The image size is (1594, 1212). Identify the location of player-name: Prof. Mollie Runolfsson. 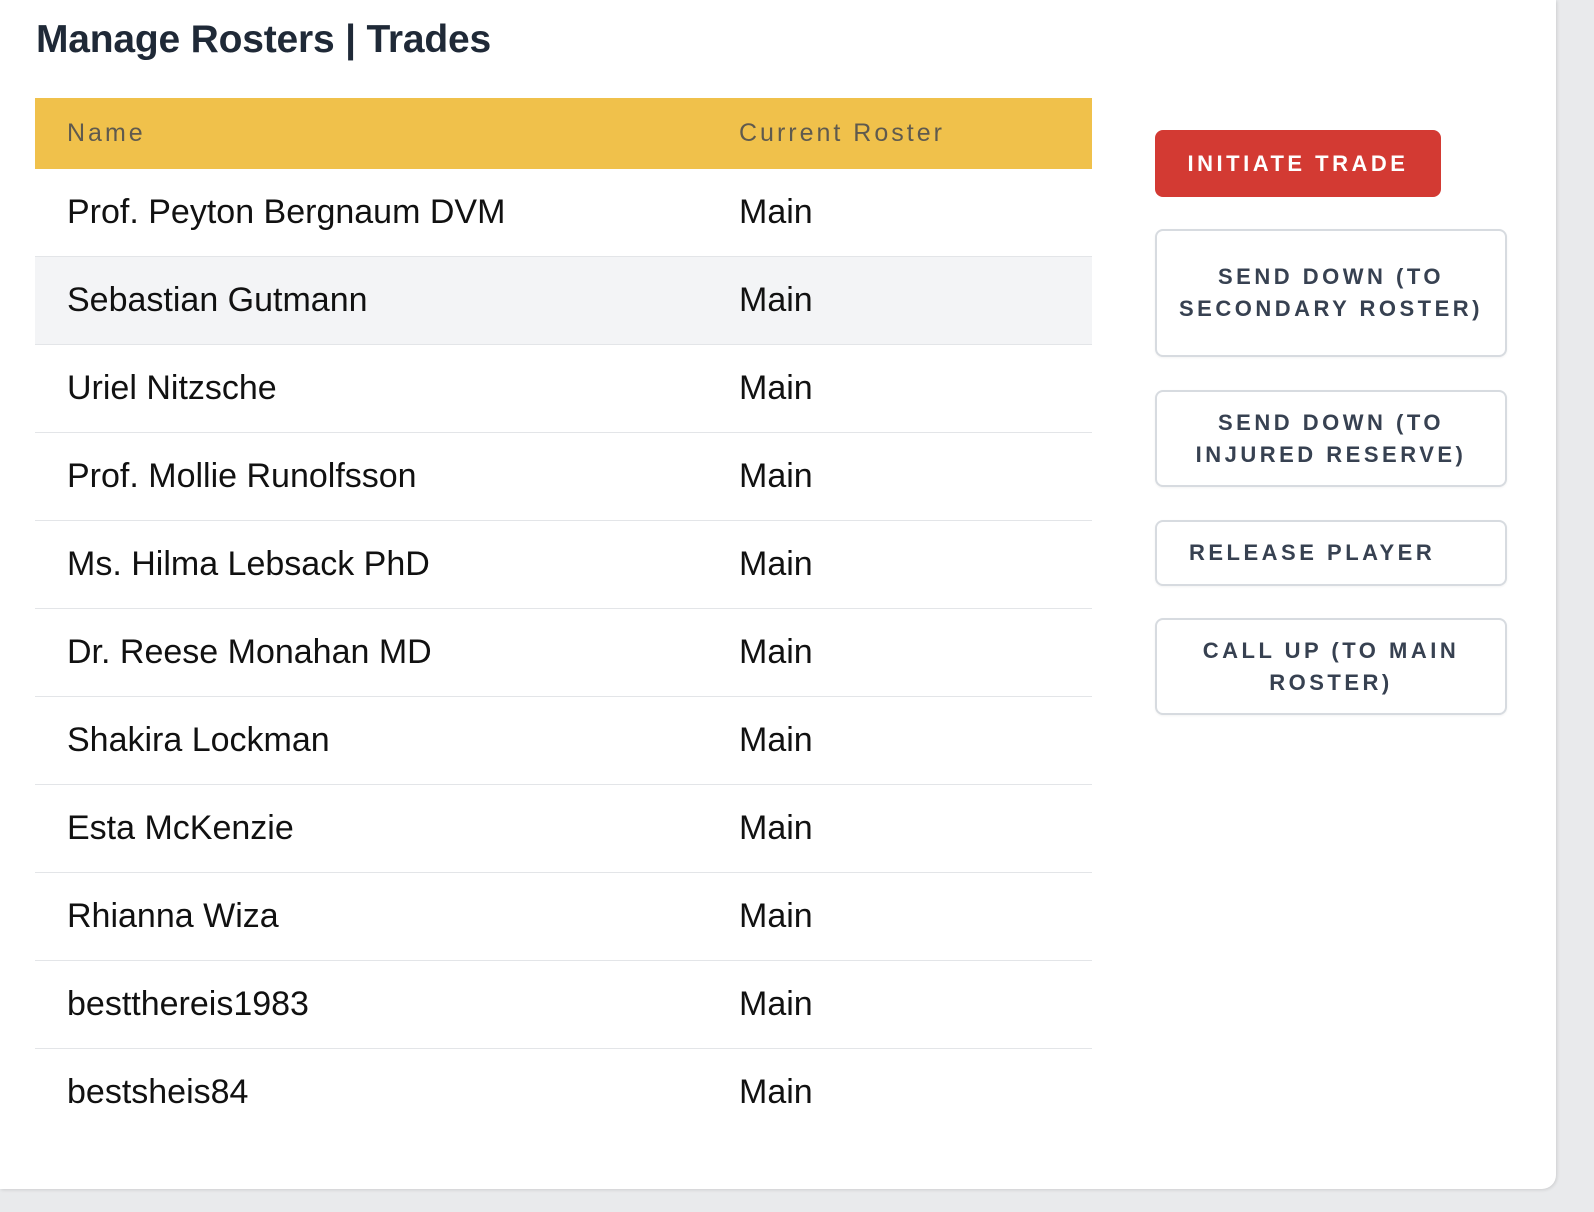
(387, 476).